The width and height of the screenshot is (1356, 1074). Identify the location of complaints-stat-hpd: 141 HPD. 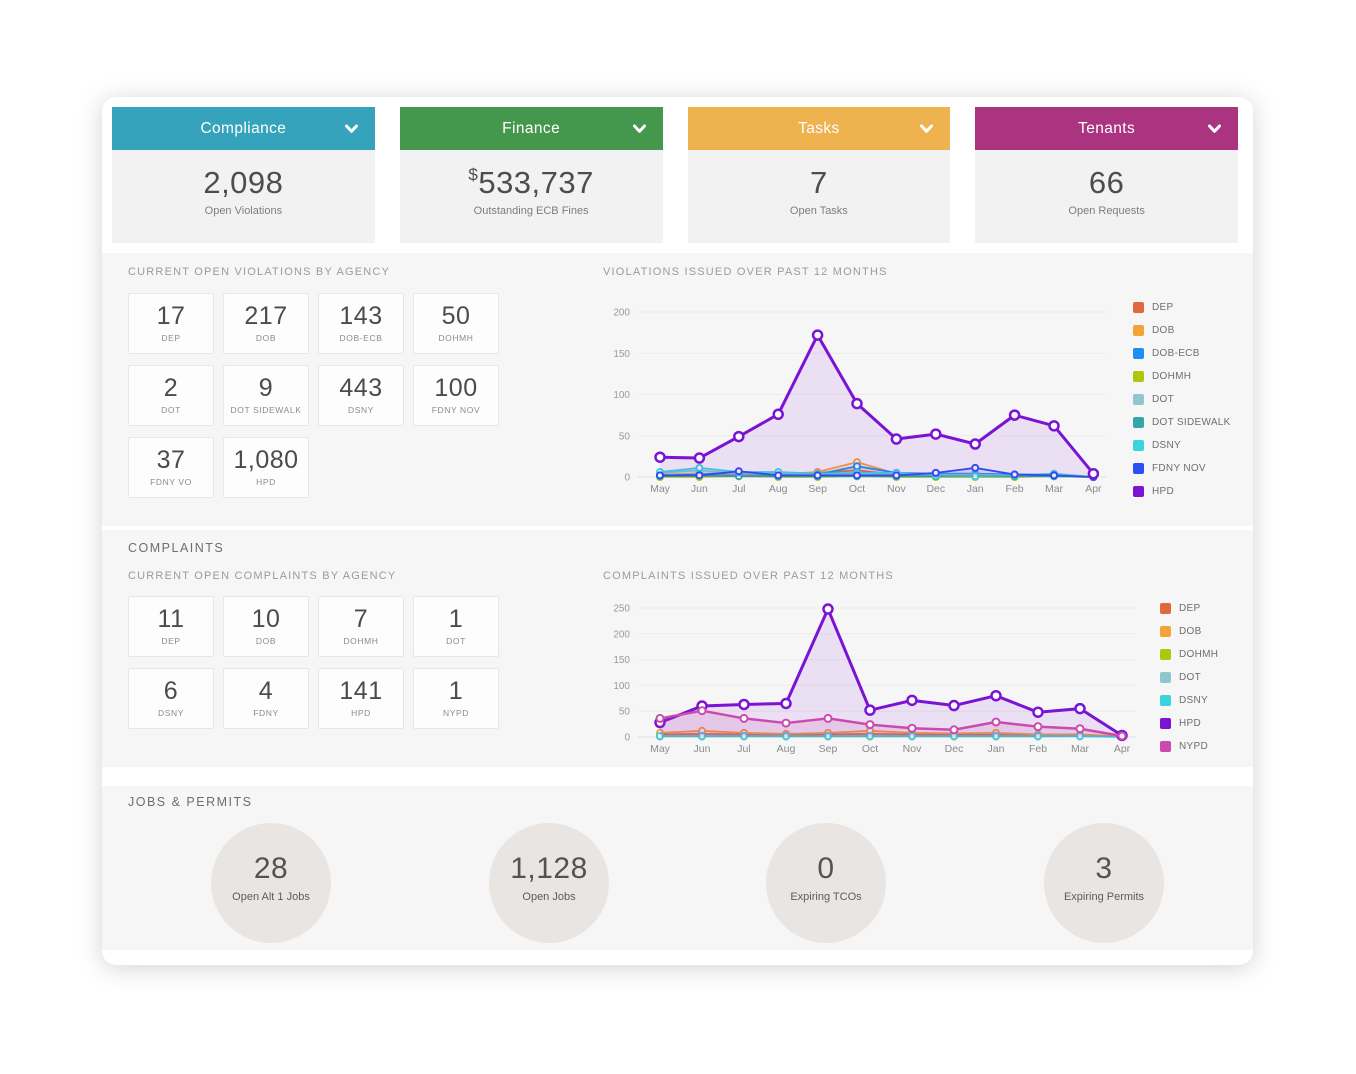
(361, 698).